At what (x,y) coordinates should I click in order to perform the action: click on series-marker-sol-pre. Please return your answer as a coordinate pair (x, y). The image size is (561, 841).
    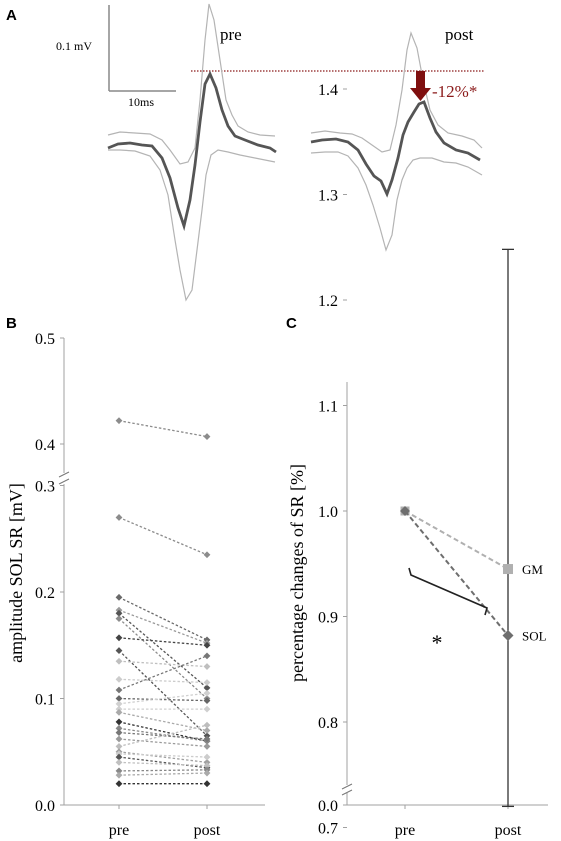
    Looking at the image, I should click on (405, 511).